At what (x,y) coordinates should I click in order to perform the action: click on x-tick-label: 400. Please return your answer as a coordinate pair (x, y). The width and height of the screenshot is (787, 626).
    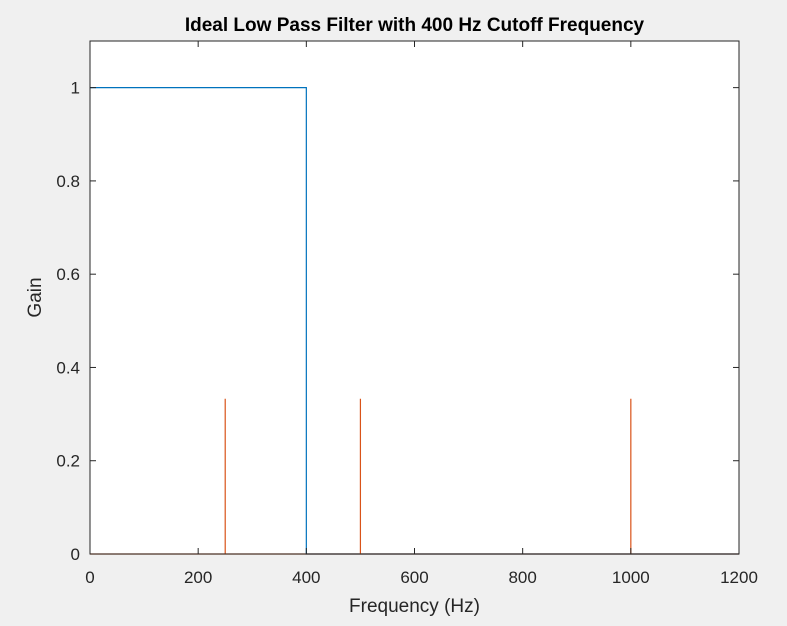
    Looking at the image, I should click on (306, 577).